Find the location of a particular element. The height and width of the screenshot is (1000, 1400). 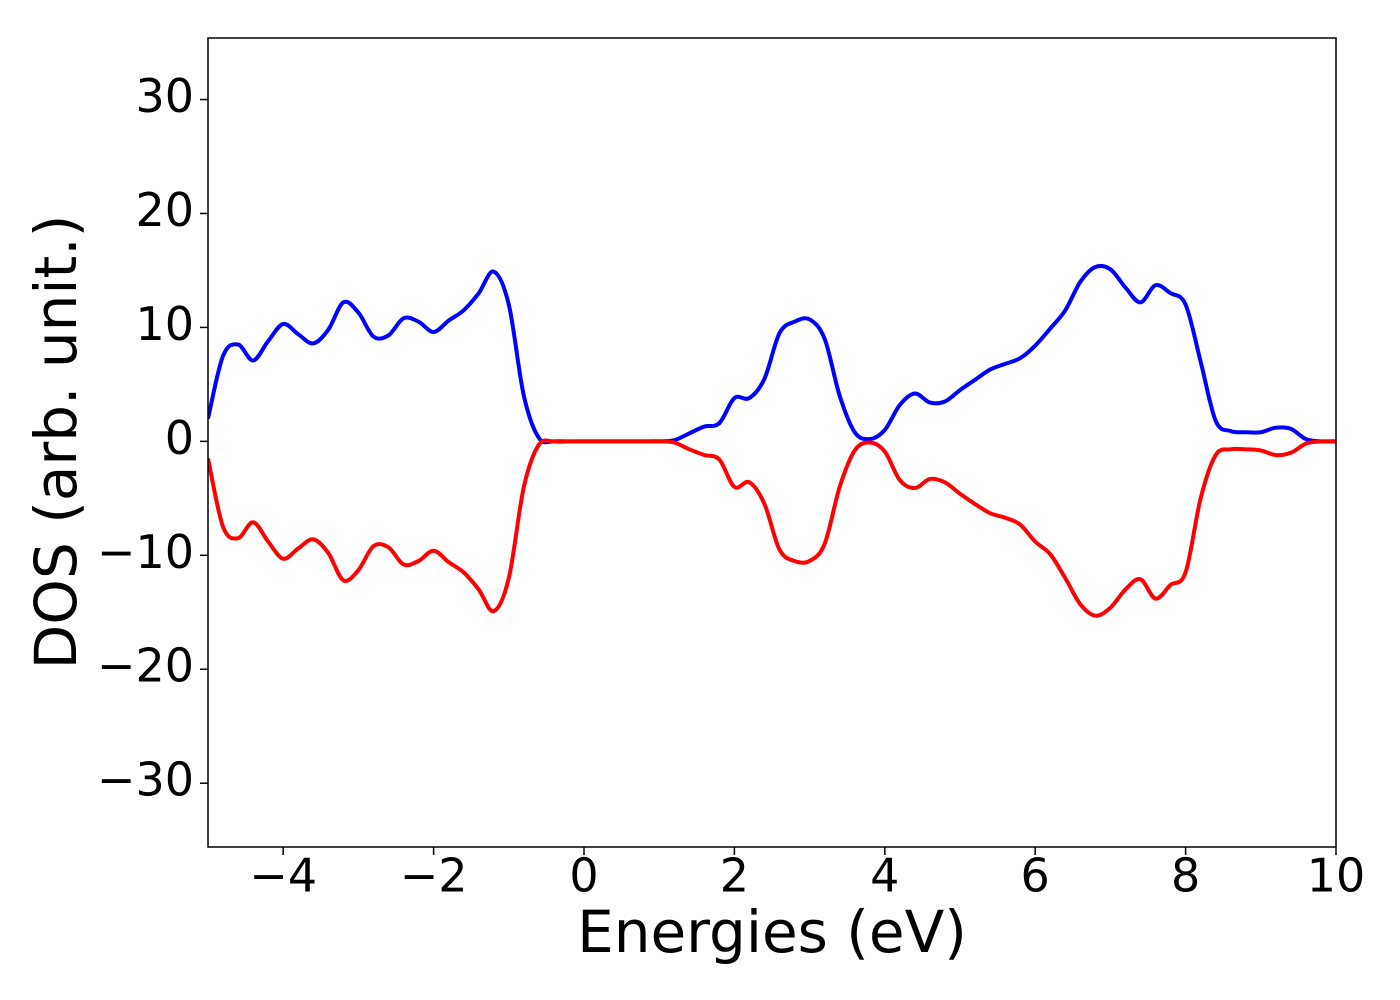

y-tick-label: 10 is located at coordinates (164, 324).